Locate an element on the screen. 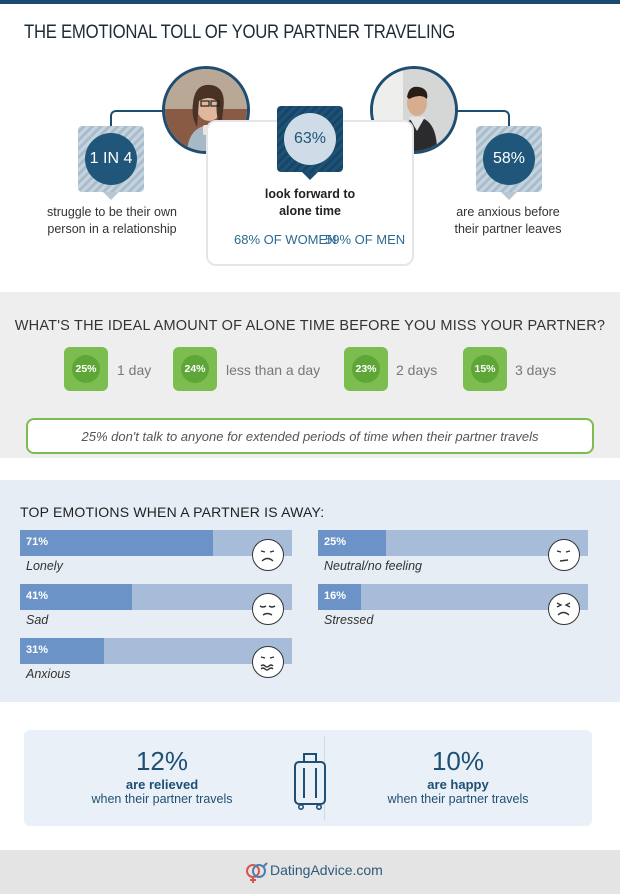 This screenshot has height=894, width=620. datingadvice-logo-icon is located at coordinates (256, 875).